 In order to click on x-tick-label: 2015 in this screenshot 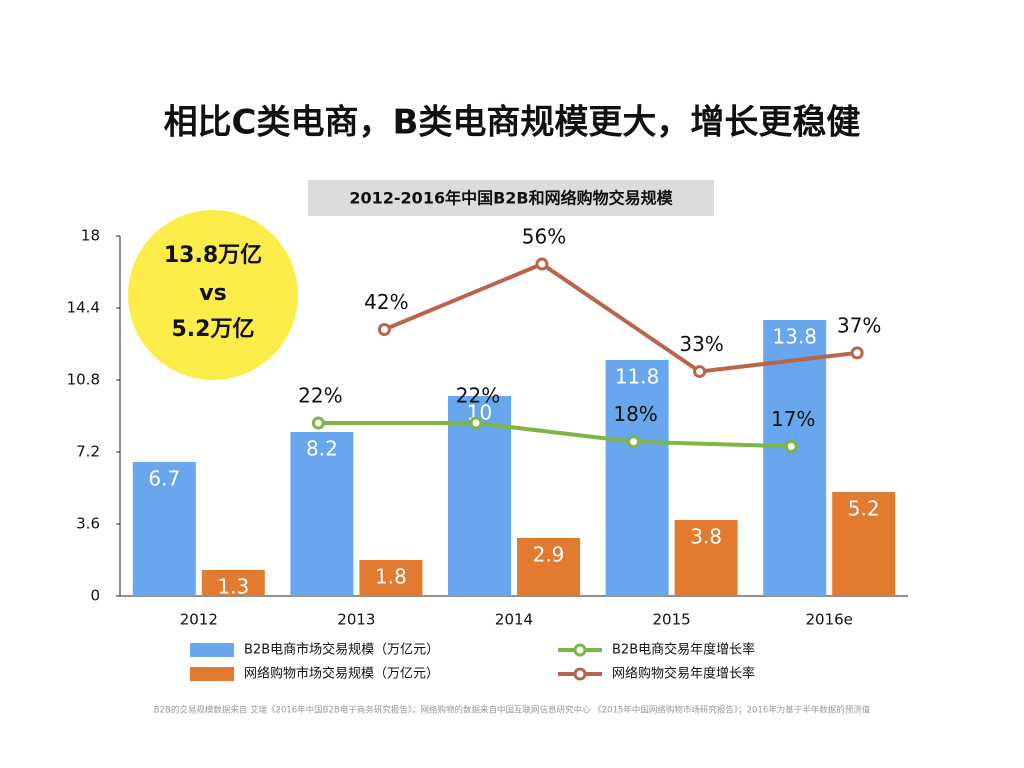, I will do `click(672, 620)`.